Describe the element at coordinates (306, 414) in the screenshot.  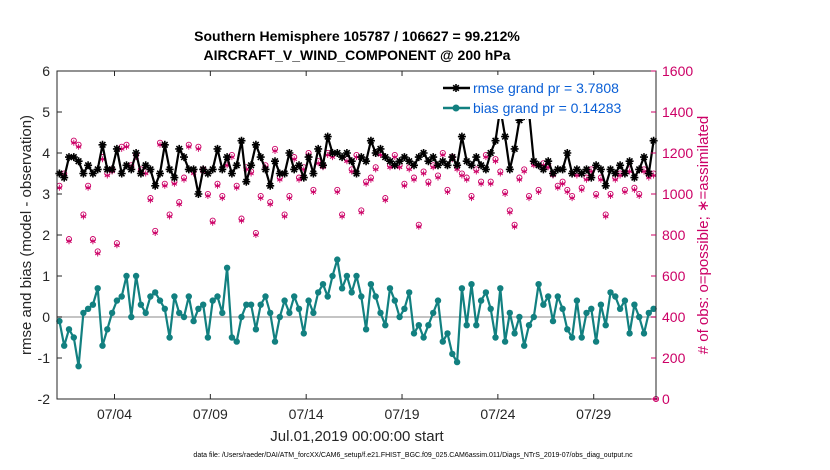
I see `x-tick-label: 07/14` at that location.